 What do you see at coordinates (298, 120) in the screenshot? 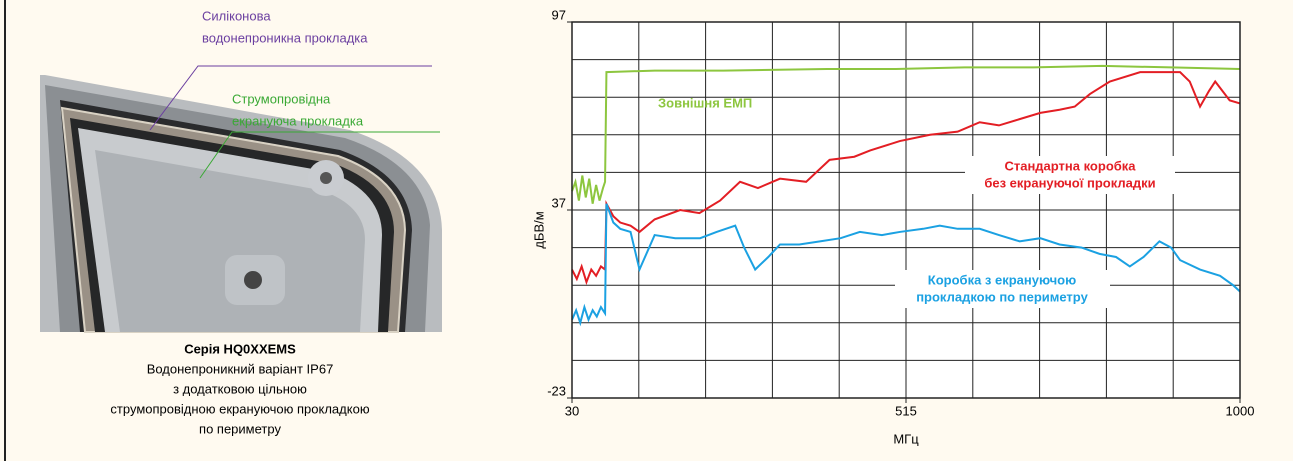
I see `label: екрануюча прокладка` at bounding box center [298, 120].